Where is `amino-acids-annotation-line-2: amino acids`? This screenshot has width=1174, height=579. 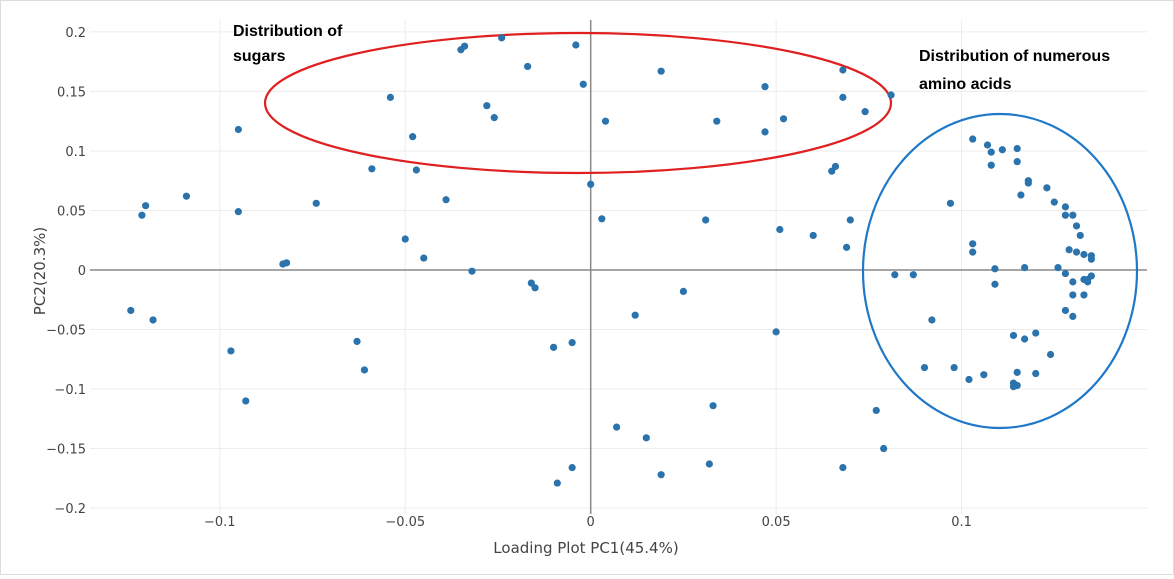
amino-acids-annotation-line-2: amino acids is located at coordinates (965, 84).